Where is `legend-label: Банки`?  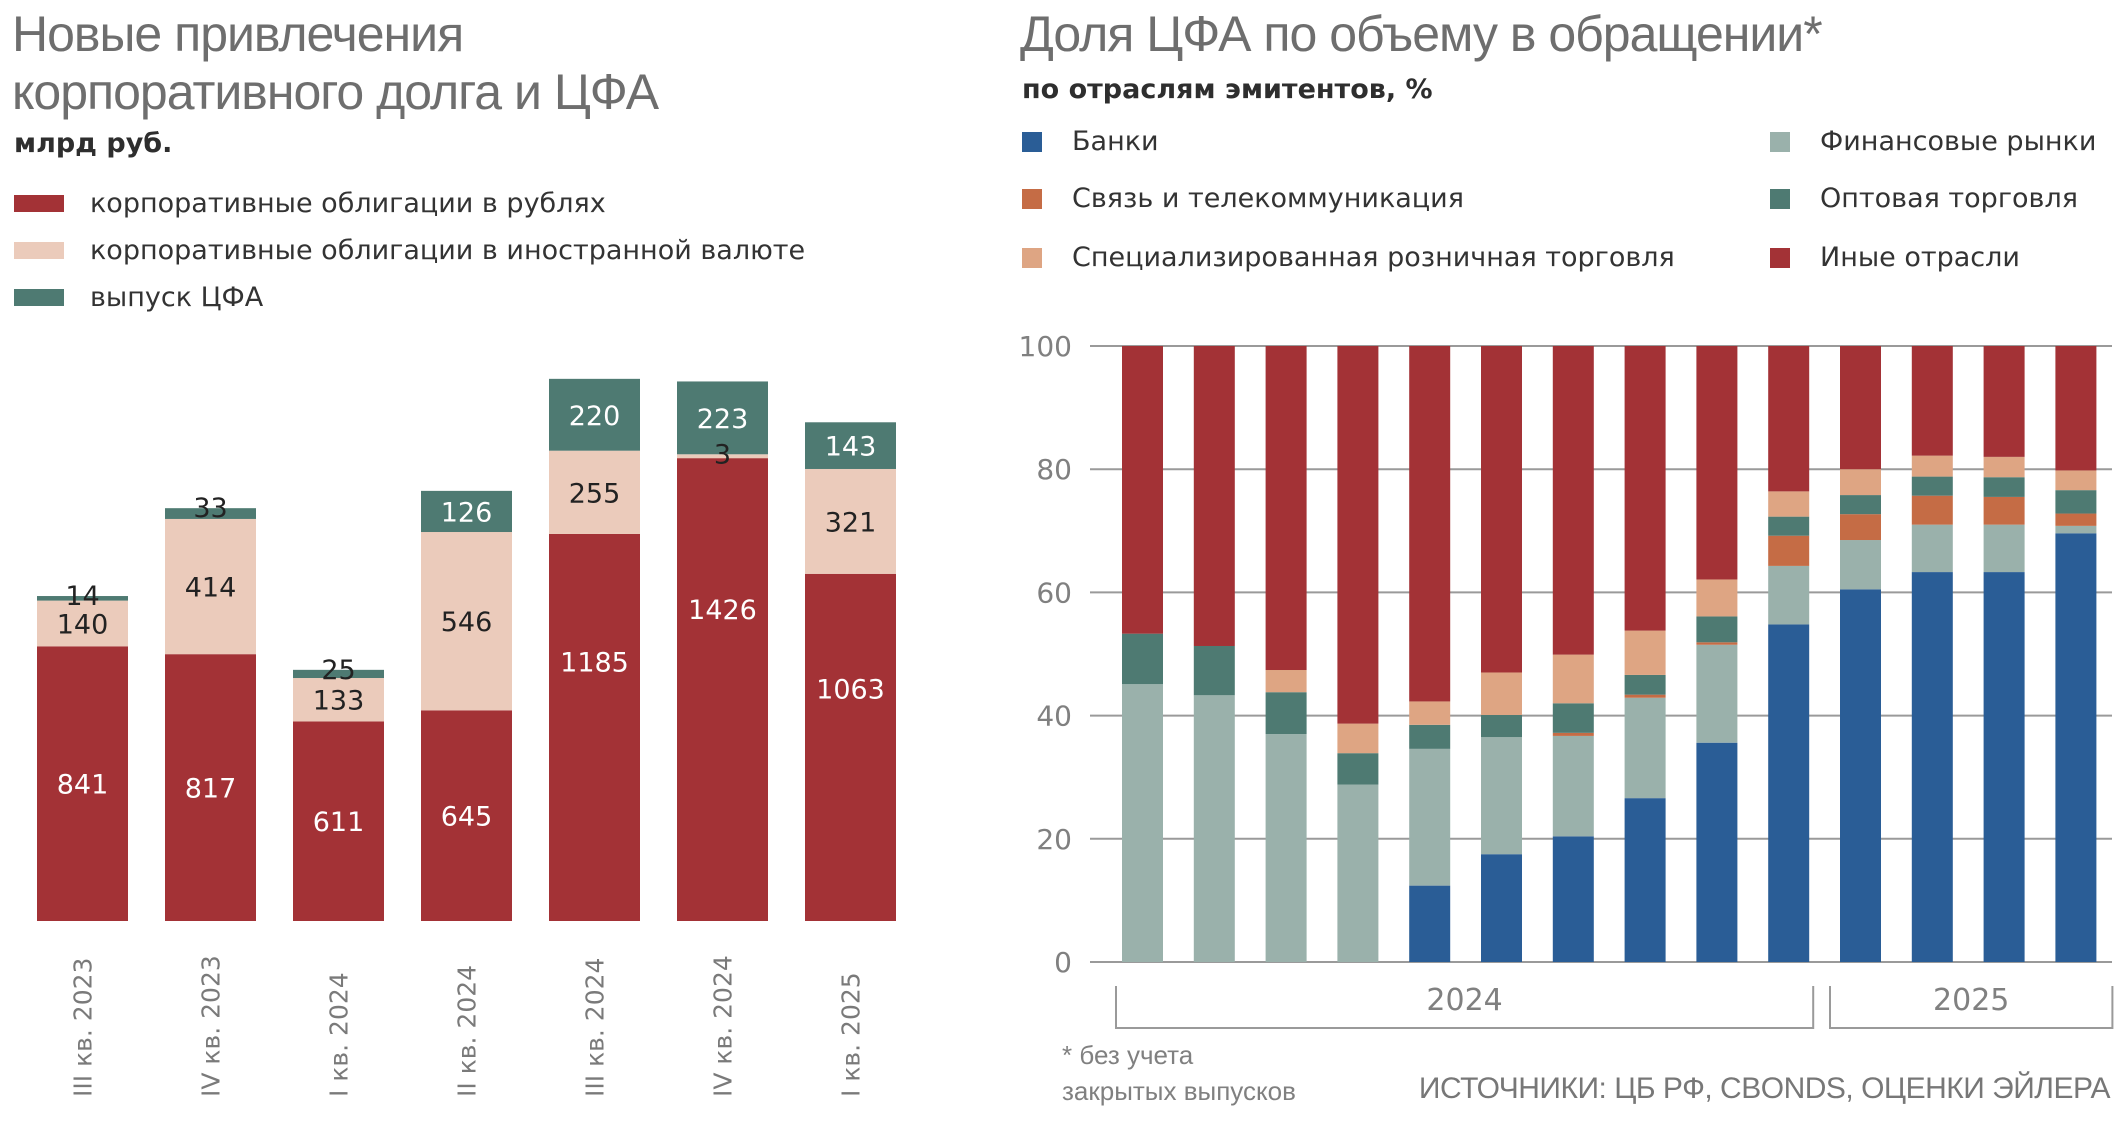
legend-label: Банки is located at coordinates (1115, 141).